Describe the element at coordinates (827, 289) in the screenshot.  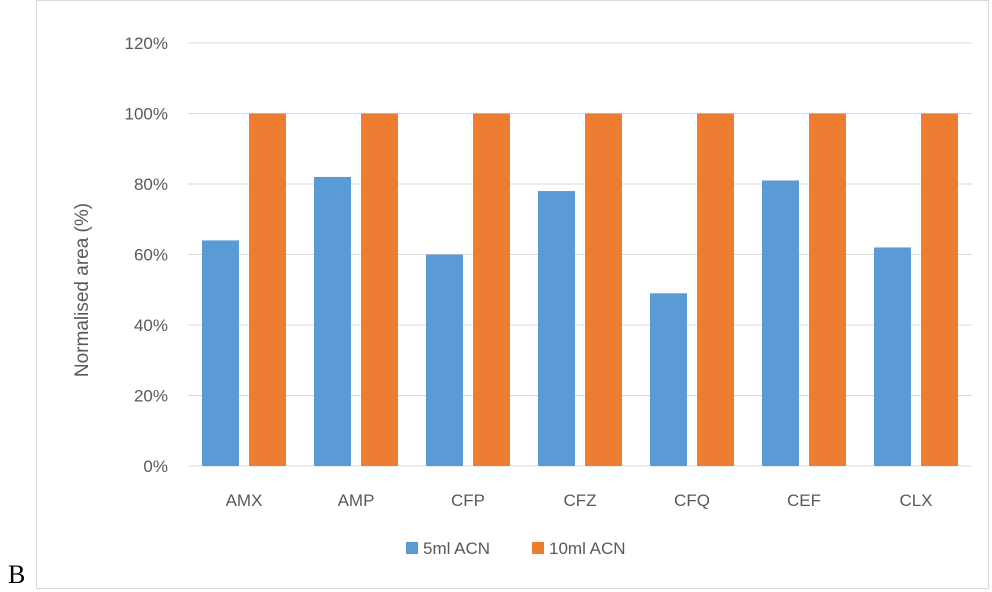
I see `bar-10ml-acn-cef` at that location.